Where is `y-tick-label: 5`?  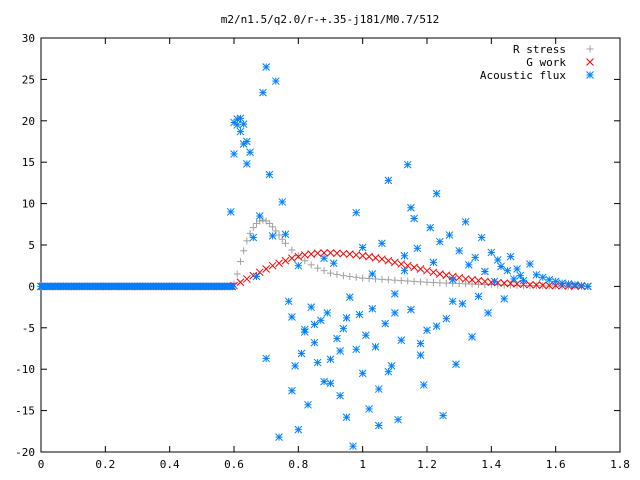 y-tick-label: 5 is located at coordinates (31, 245).